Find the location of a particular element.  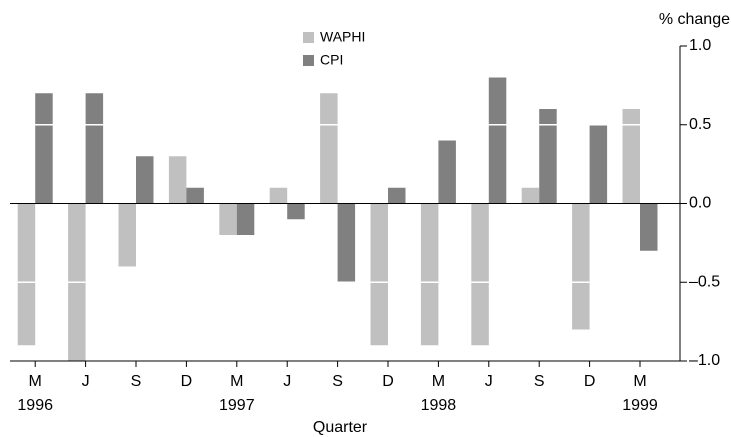

y-tick-label: 0.5 is located at coordinates (700, 124).